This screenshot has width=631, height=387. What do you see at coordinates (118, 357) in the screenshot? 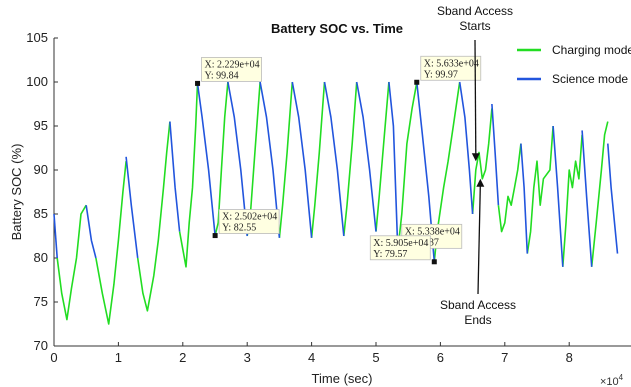
I see `x-tick-label: 1` at bounding box center [118, 357].